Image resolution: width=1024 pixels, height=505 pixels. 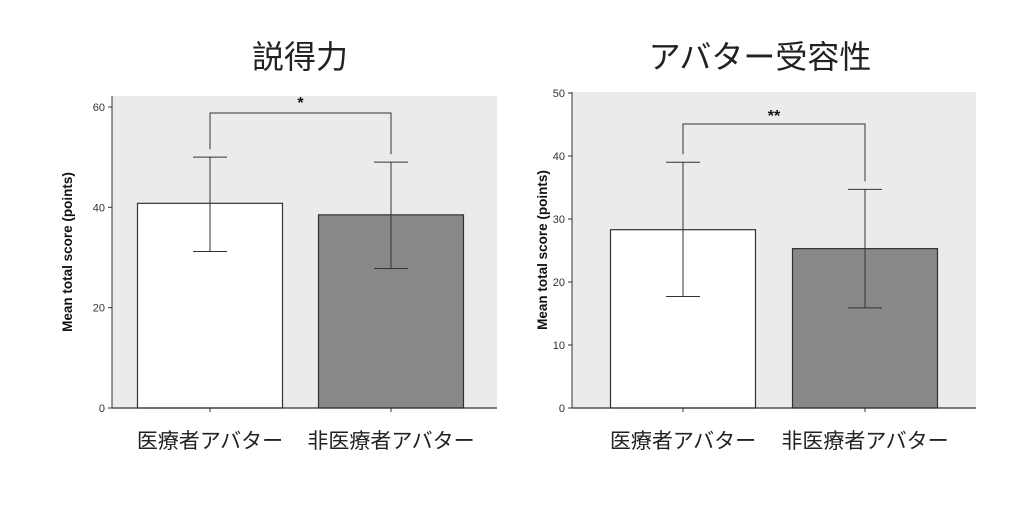 I want to click on chart-2-title: アバター受容性, so click(x=760, y=57).